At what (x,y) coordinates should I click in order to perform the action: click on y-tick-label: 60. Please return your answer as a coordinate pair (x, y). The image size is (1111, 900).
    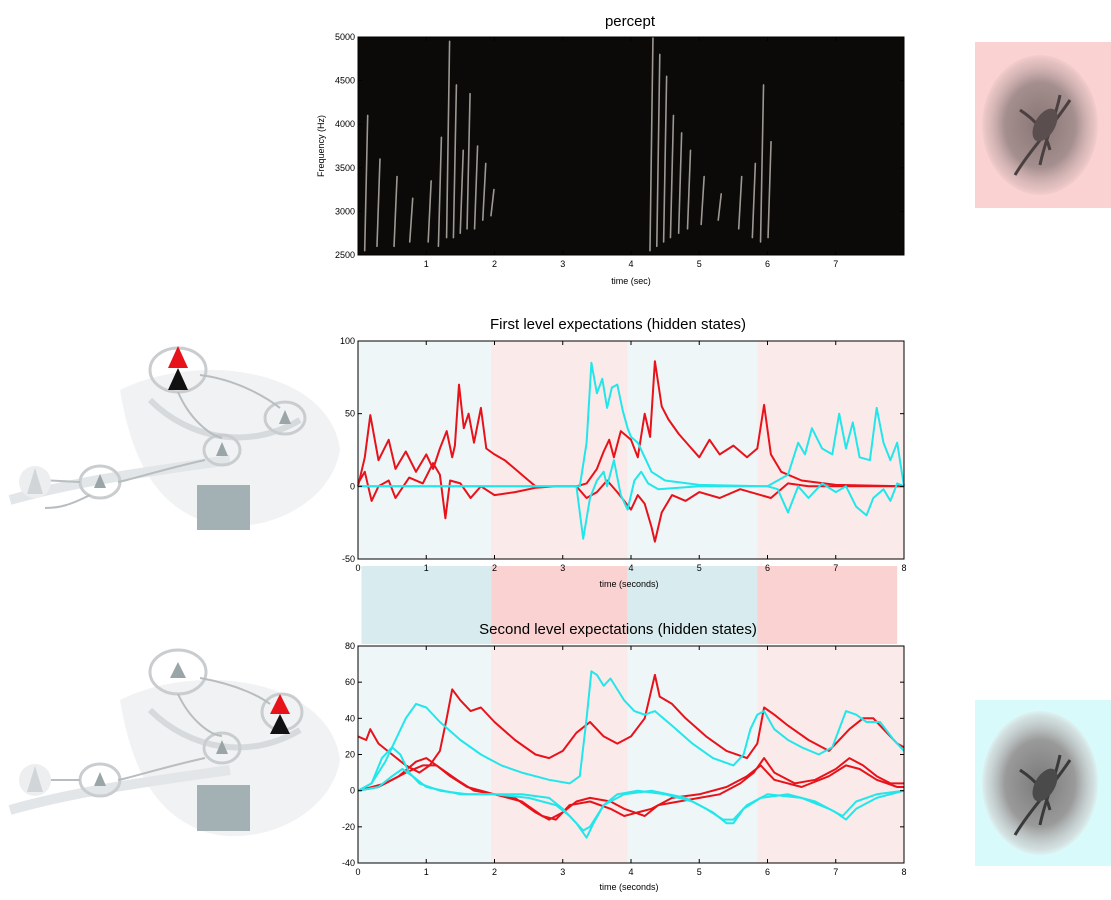
    Looking at the image, I should click on (350, 682).